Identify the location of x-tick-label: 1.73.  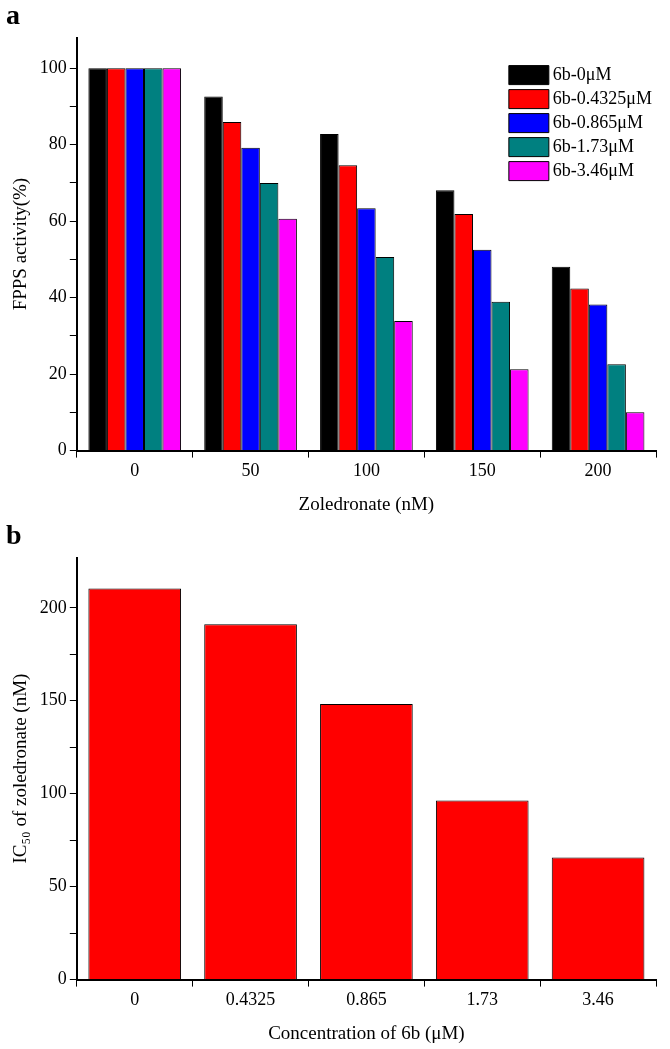
(482, 999).